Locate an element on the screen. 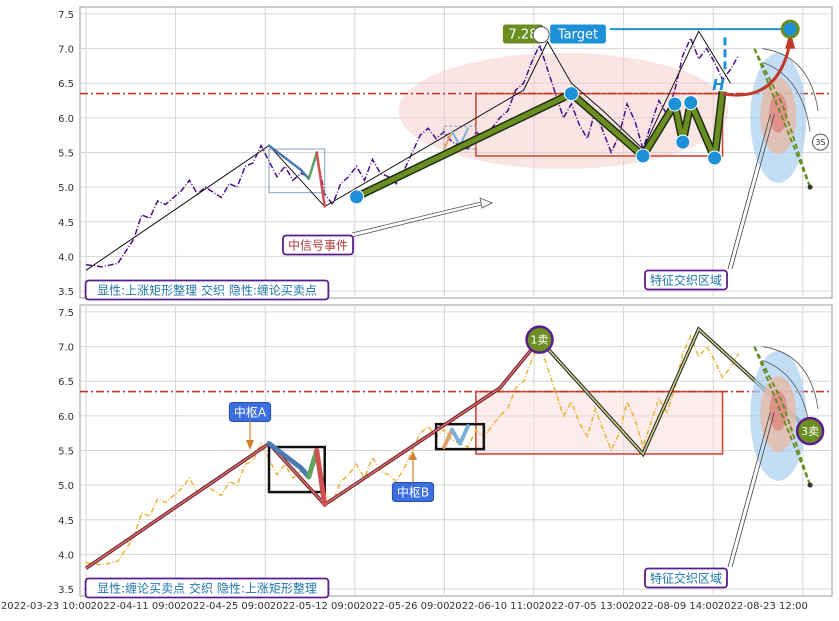 This screenshot has width=839, height=621. target-value: 7.28 is located at coordinates (523, 35).